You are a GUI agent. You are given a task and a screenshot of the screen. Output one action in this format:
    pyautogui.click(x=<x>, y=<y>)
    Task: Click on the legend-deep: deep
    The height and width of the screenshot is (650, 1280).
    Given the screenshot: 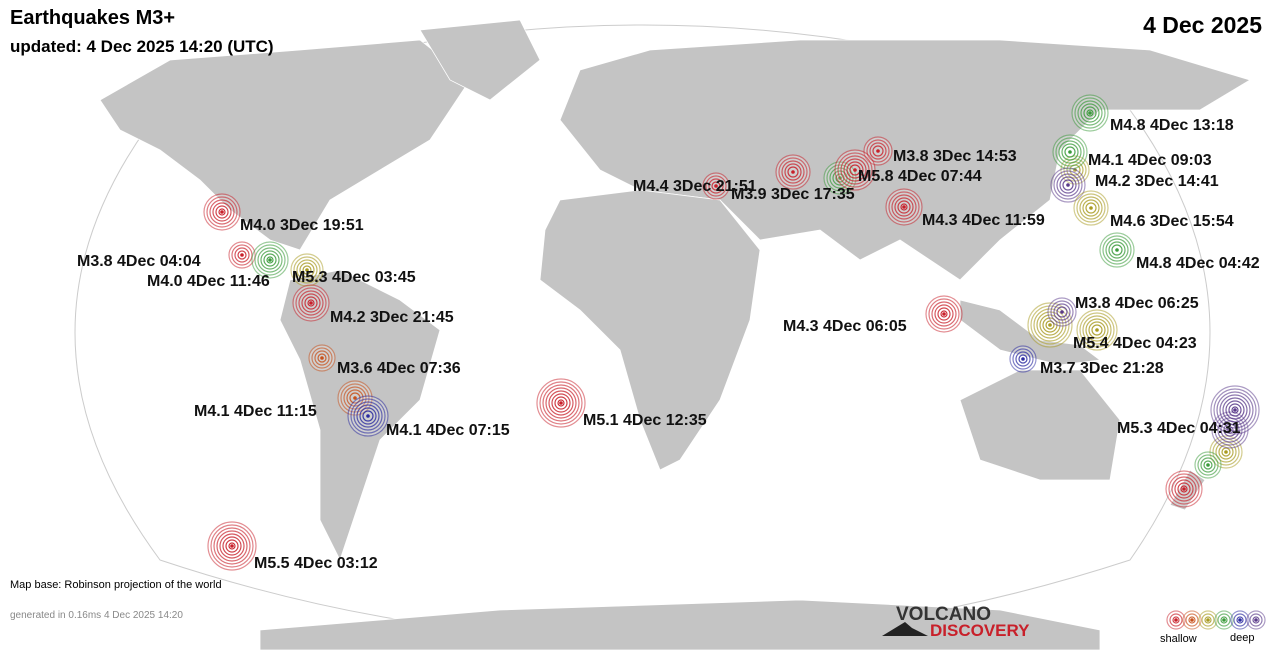 What is the action you would take?
    pyautogui.click(x=1242, y=638)
    